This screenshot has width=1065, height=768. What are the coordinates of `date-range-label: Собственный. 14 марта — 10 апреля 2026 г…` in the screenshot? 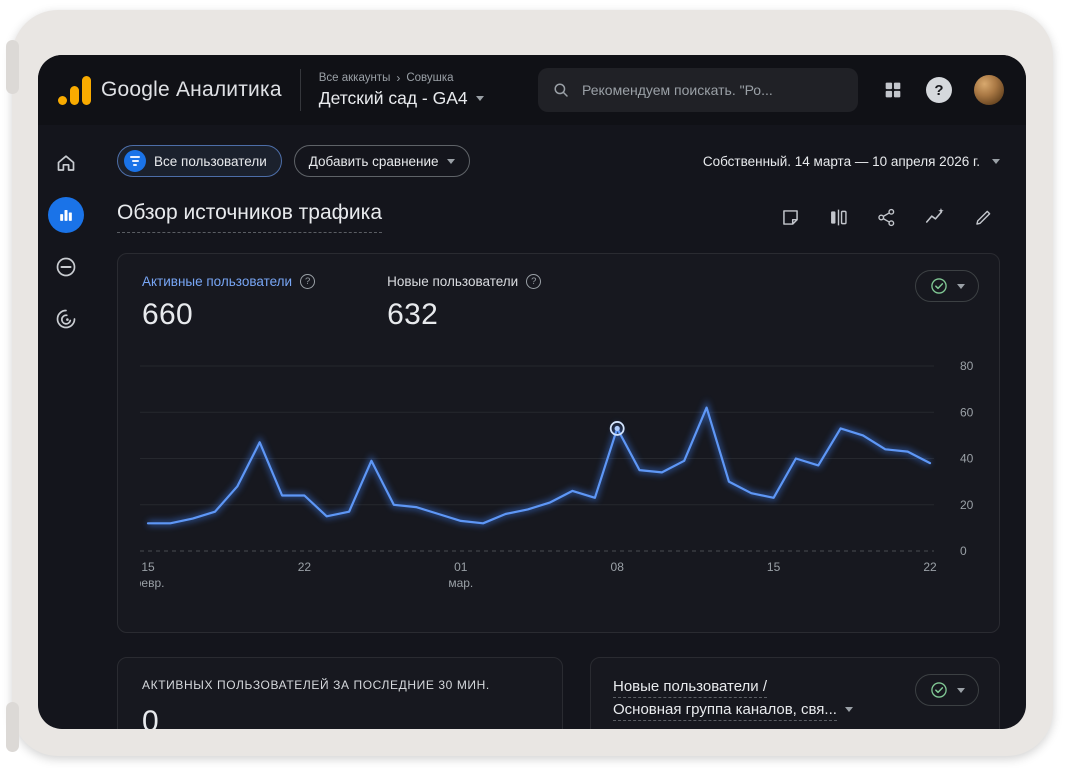 It's located at (841, 161).